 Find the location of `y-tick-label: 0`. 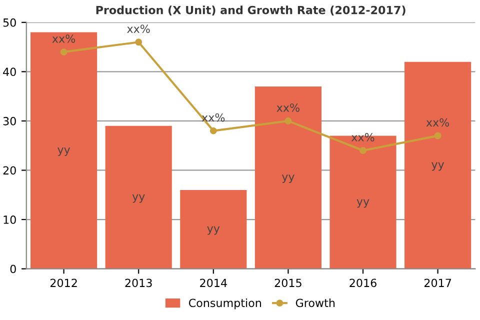

y-tick-label: 0 is located at coordinates (13, 269).